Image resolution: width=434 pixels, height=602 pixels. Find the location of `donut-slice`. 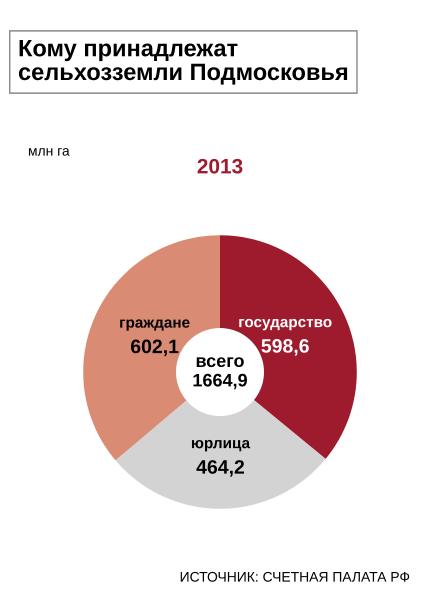

donut-slice is located at coordinates (221, 454).